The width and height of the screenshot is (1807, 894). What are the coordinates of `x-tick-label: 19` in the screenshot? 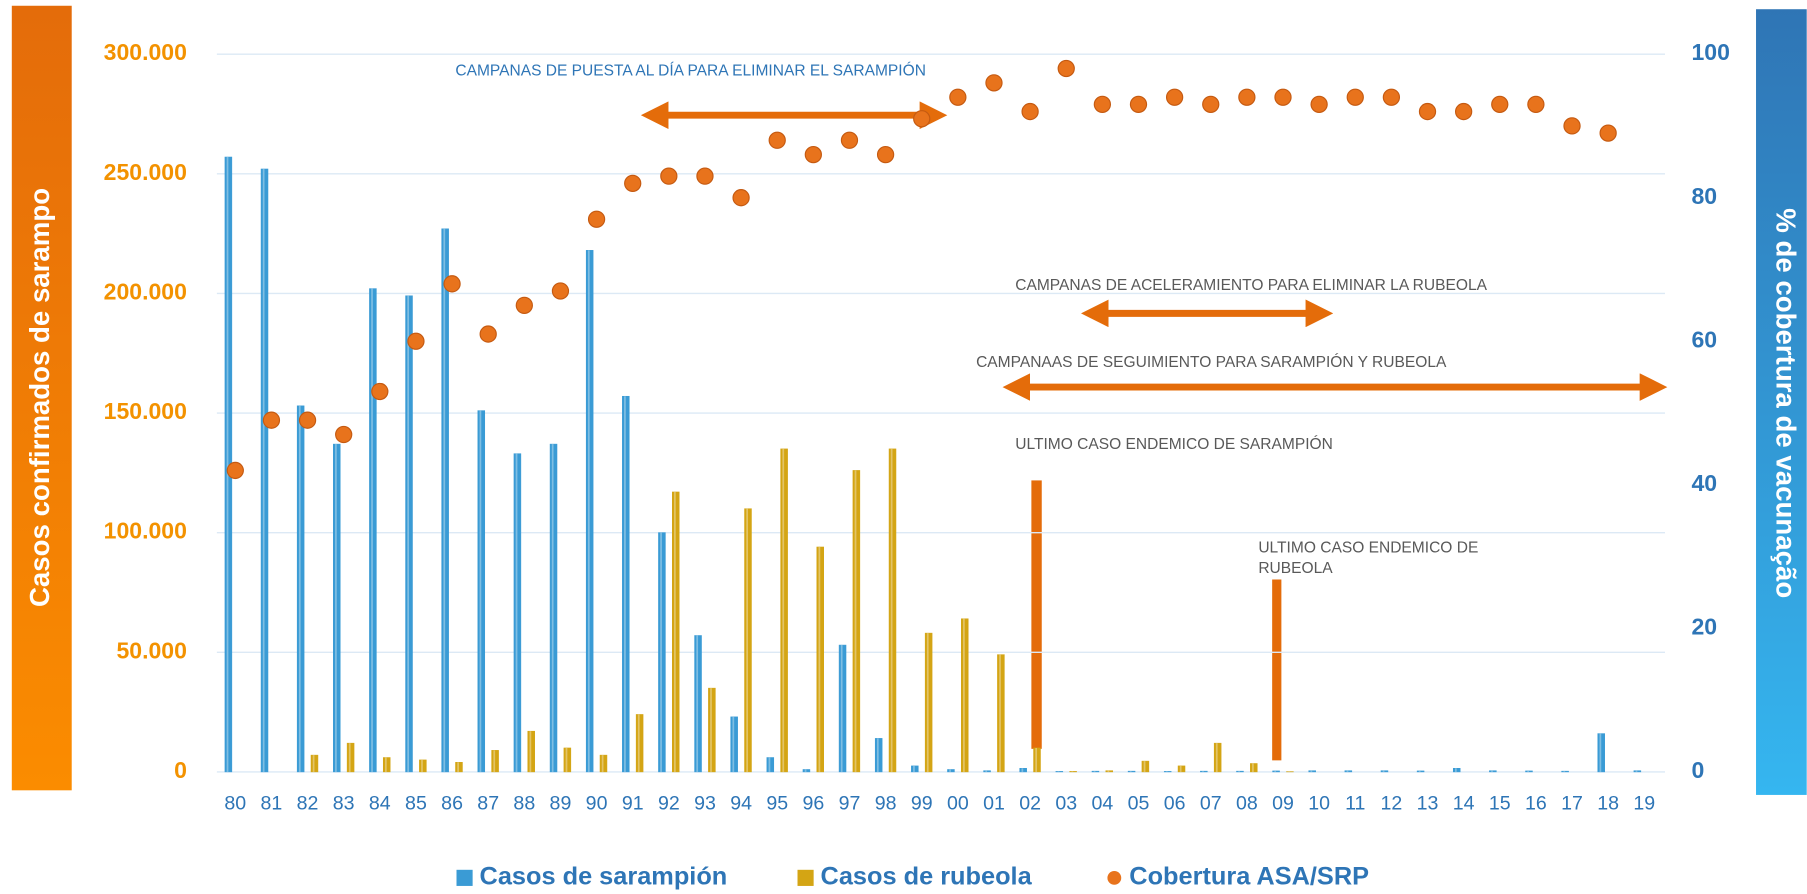 It's located at (1644, 803).